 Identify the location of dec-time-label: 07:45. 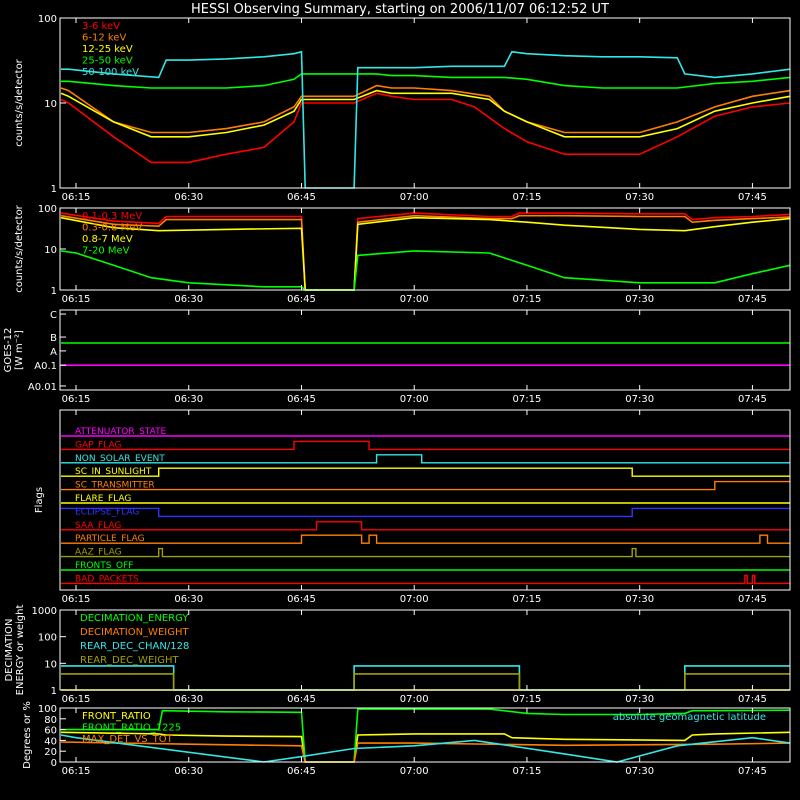
(752, 699).